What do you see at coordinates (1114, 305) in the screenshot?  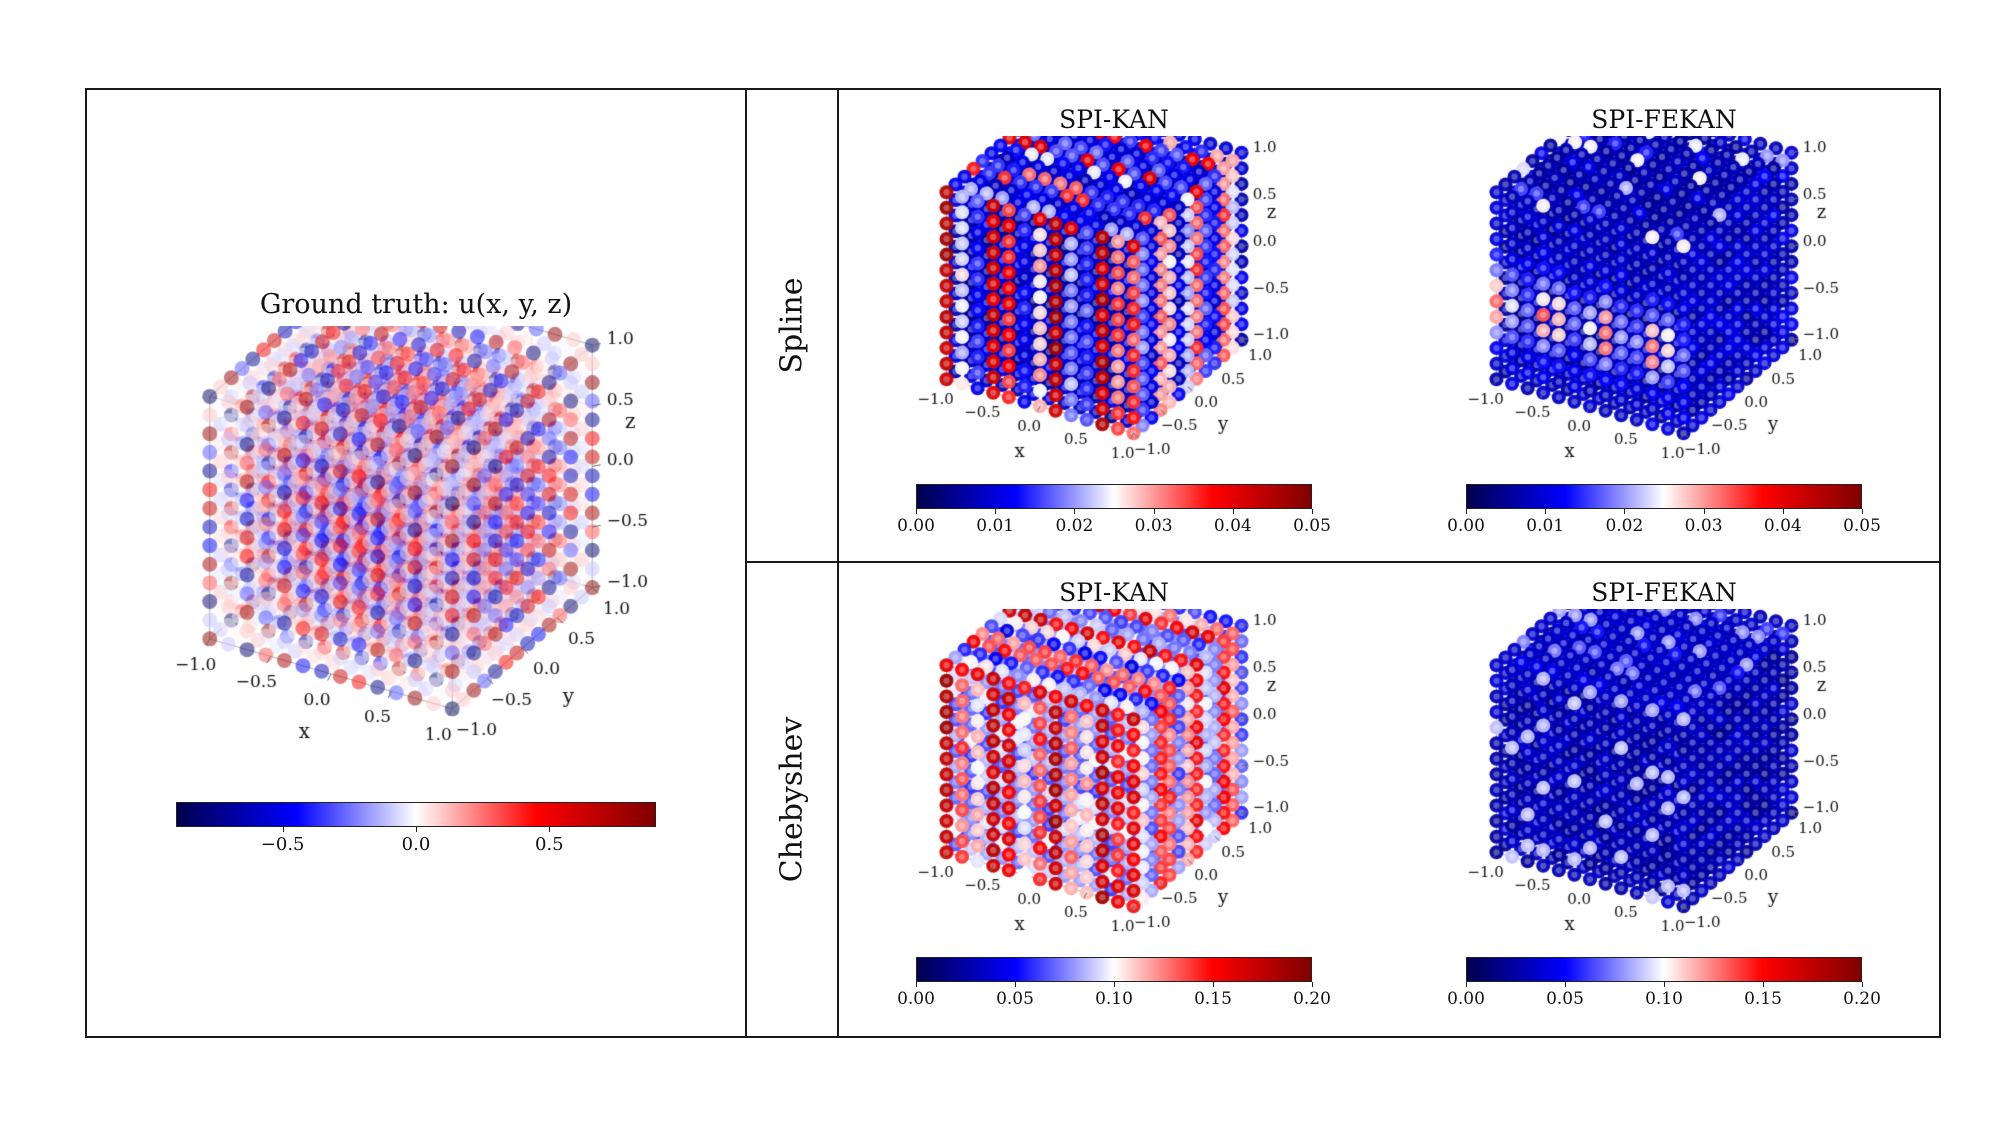 I see `spline-spi-kan-3d-plot` at bounding box center [1114, 305].